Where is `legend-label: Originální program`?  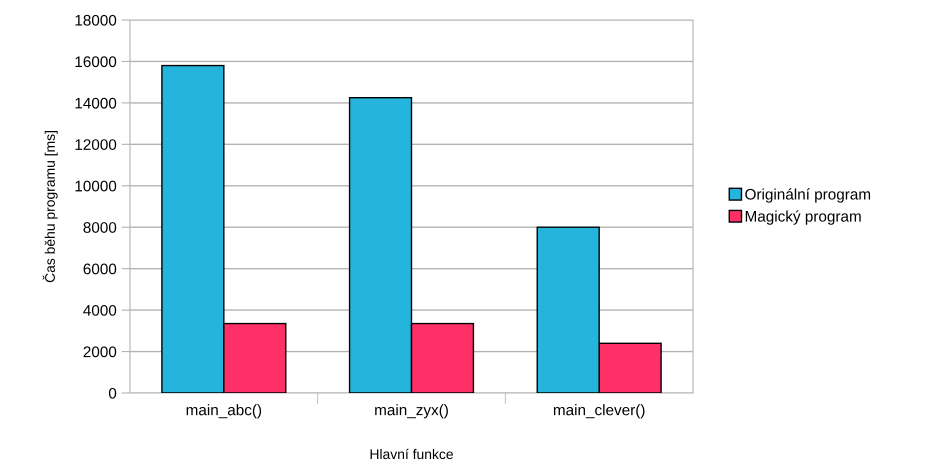 legend-label: Originální program is located at coordinates (807, 195).